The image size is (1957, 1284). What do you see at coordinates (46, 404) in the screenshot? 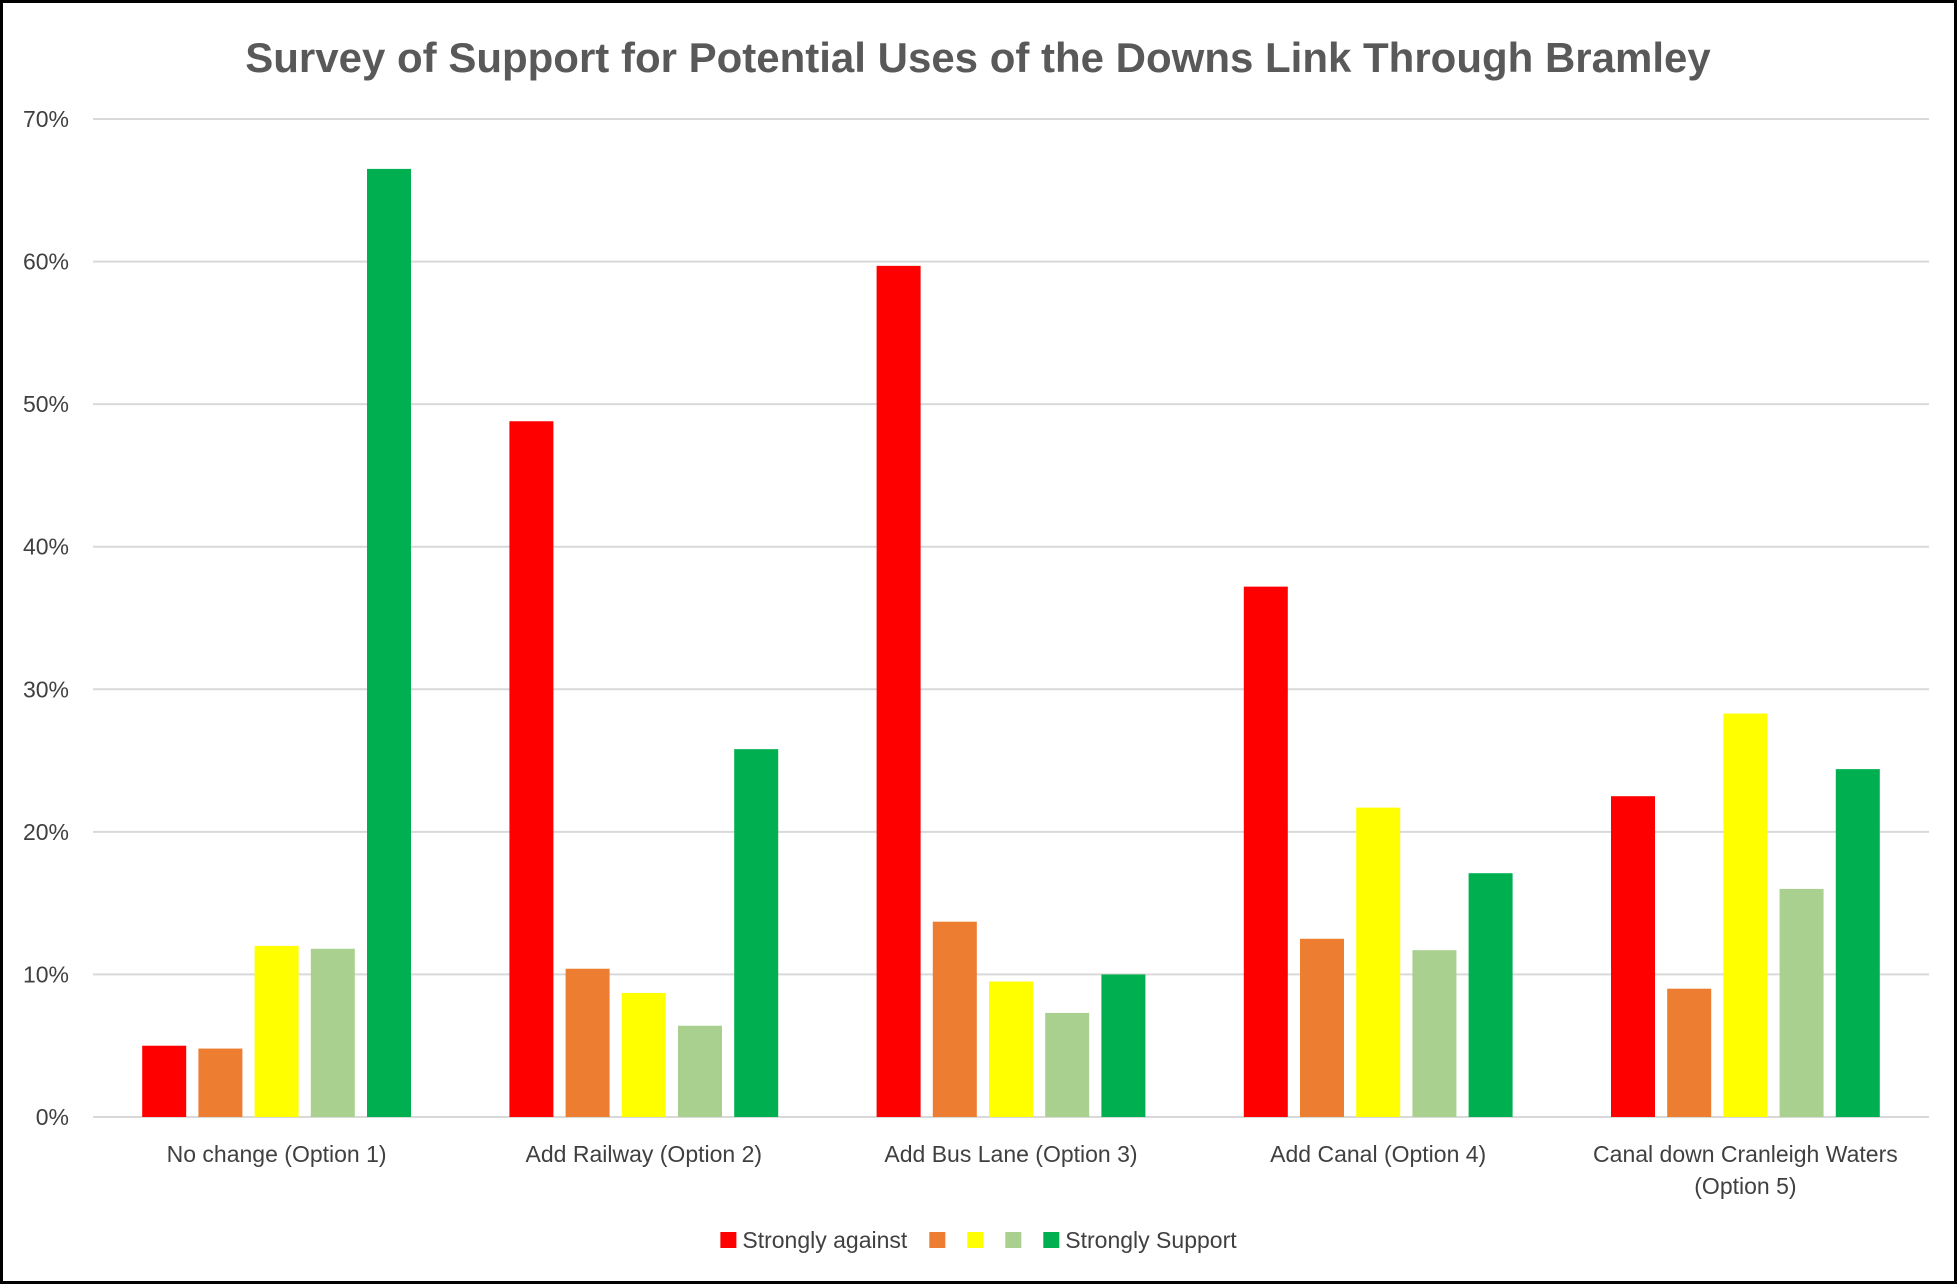
I see `y-tick-label: 50%` at bounding box center [46, 404].